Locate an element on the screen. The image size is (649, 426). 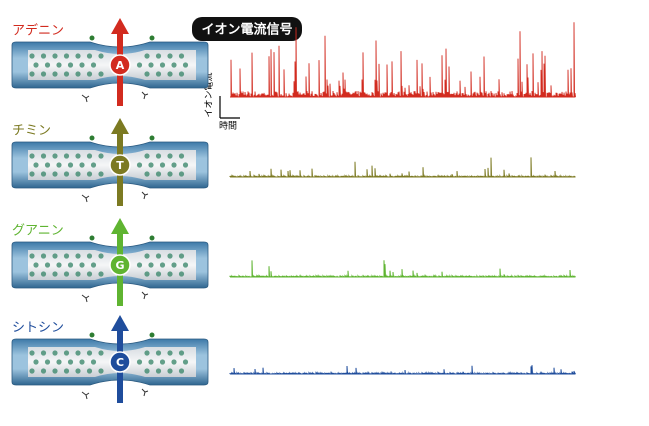
signal-label-box is located at coordinates (247, 29).